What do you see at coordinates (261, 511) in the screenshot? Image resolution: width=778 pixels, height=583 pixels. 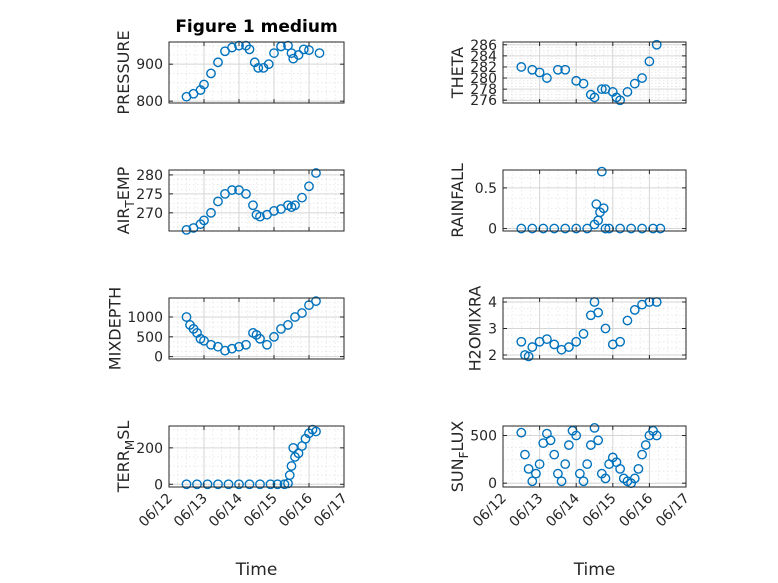 I see `x-tick-label: 06/15` at bounding box center [261, 511].